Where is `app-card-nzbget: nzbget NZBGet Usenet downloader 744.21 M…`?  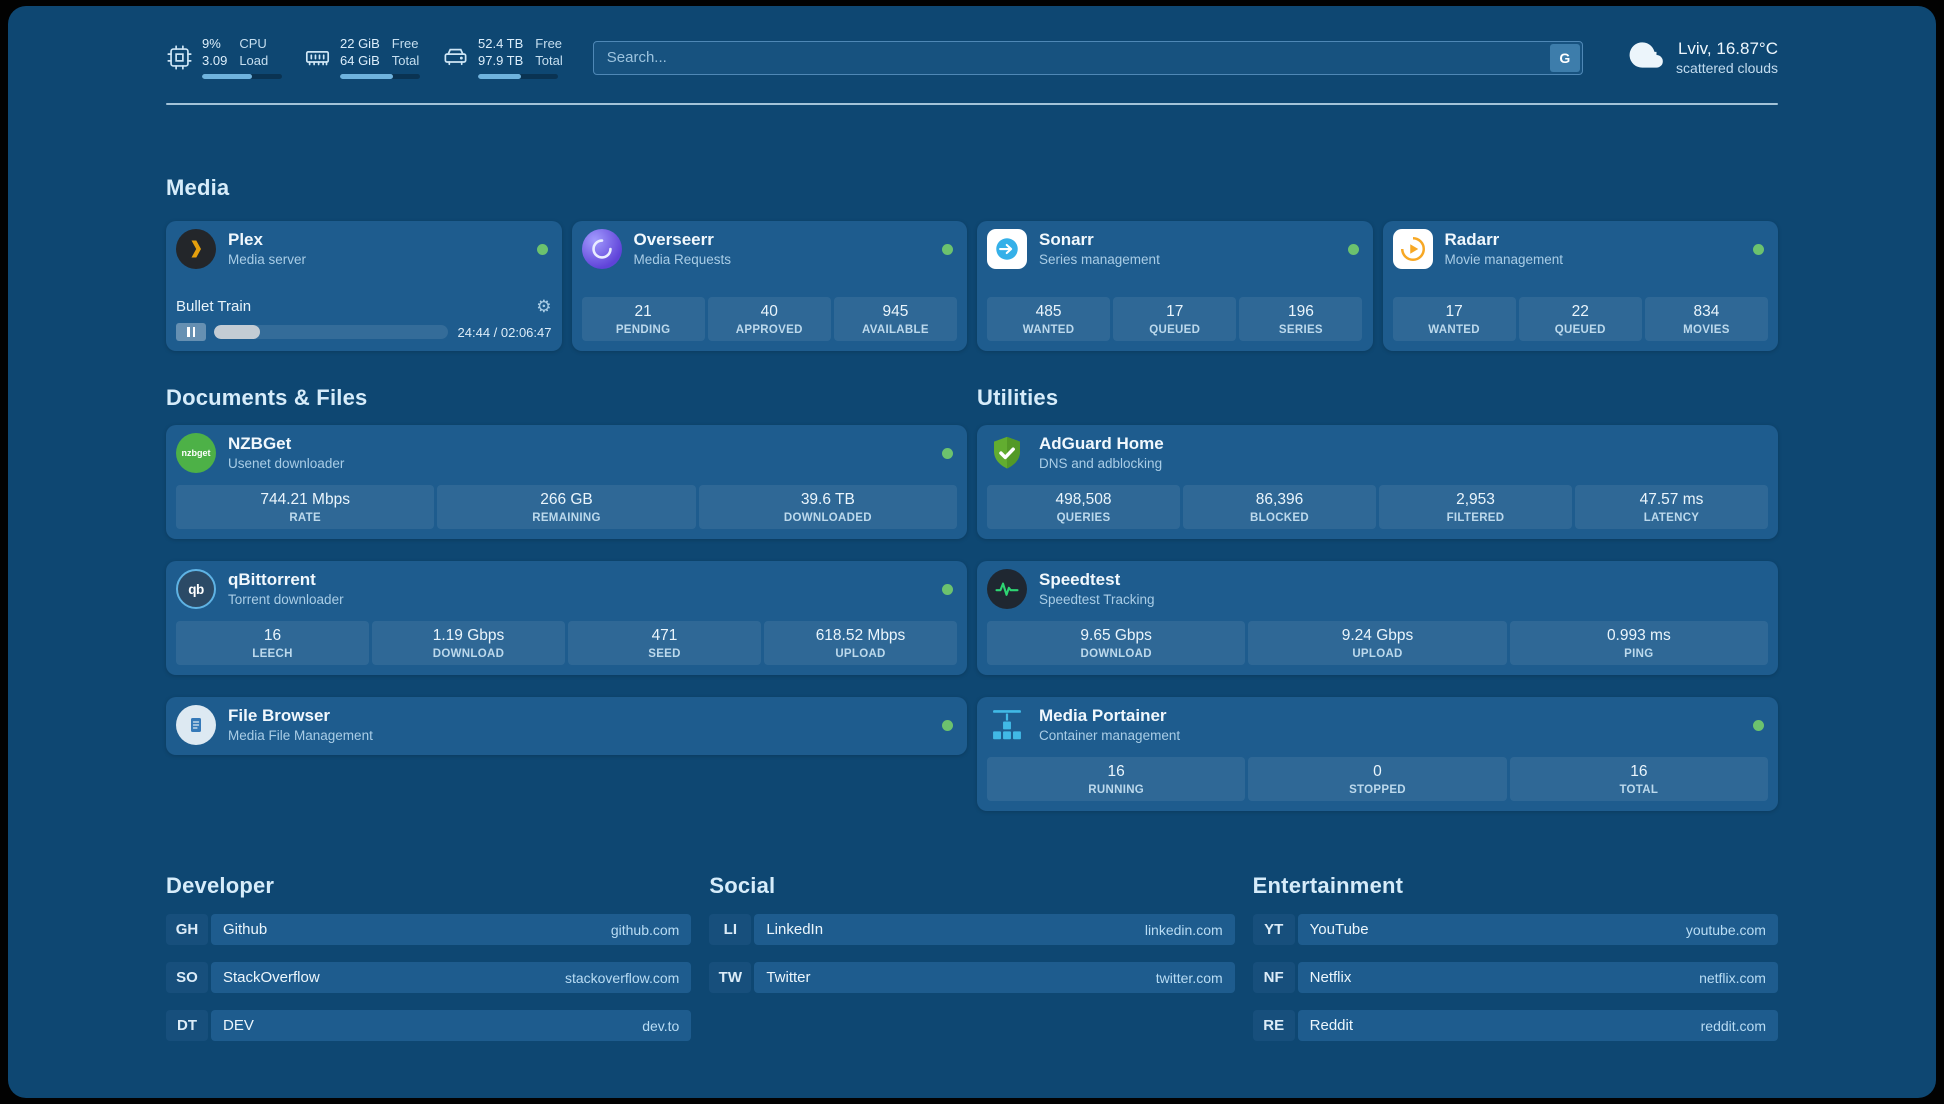 app-card-nzbget: nzbget NZBGet Usenet downloader 744.21 M… is located at coordinates (566, 482).